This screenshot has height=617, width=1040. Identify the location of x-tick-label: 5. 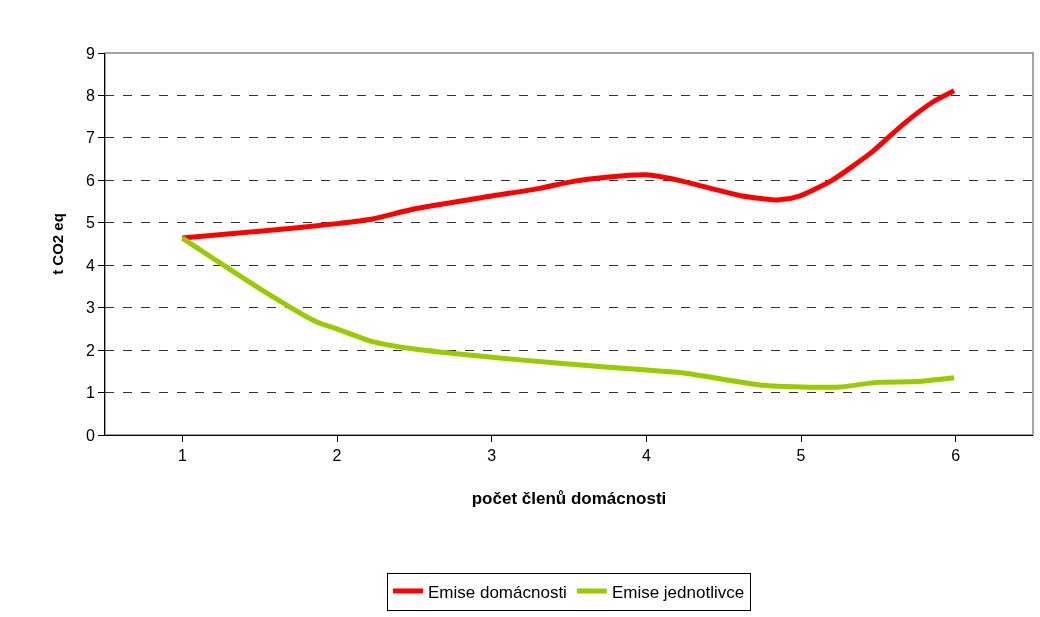
(801, 456).